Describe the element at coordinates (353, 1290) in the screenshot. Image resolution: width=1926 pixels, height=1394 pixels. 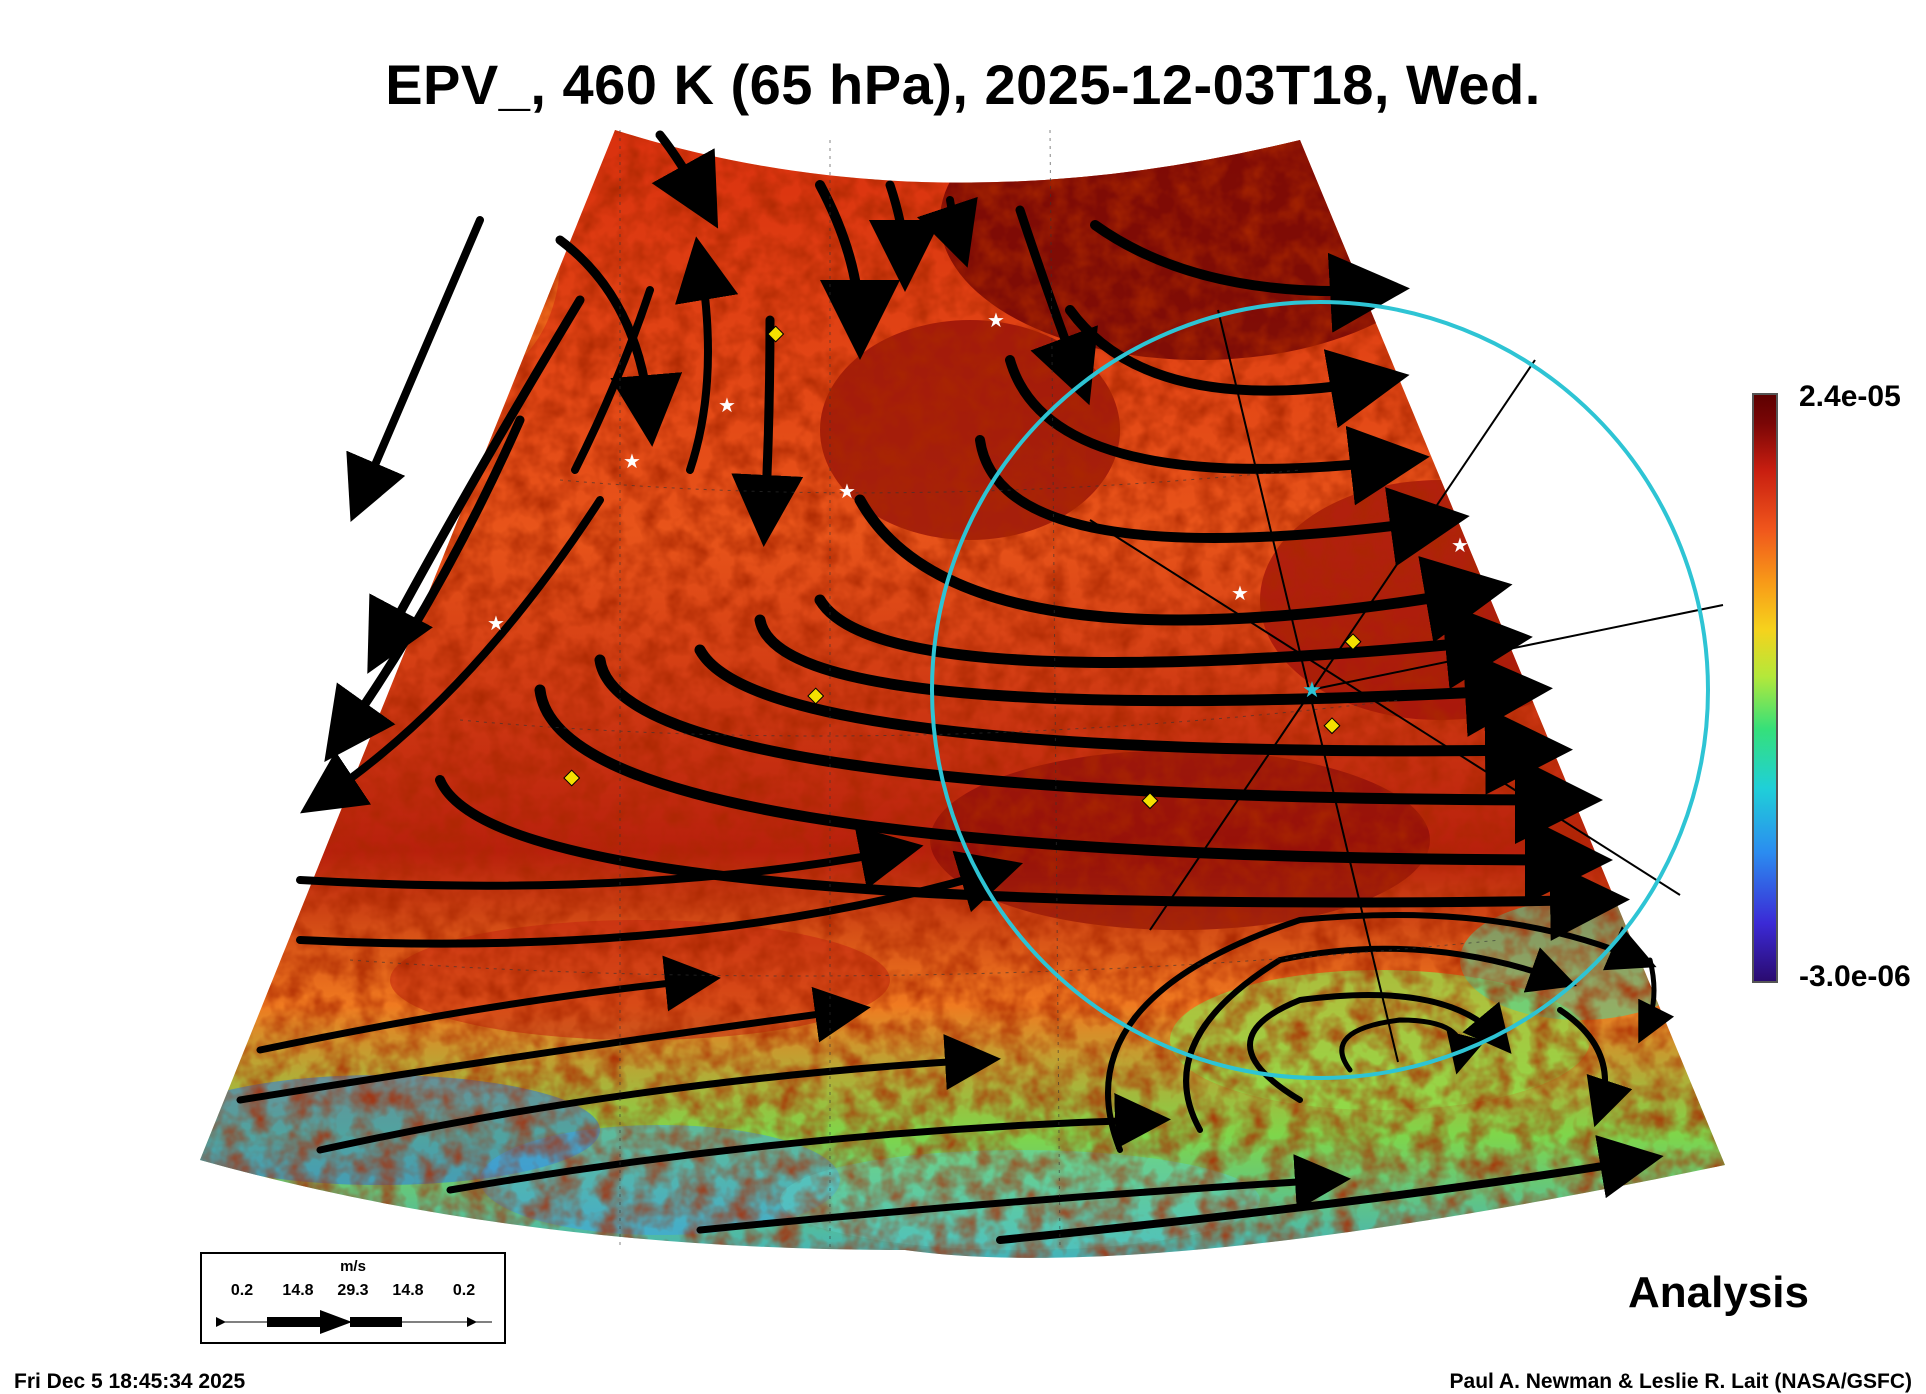
I see `wind-key-value: 29.3` at that location.